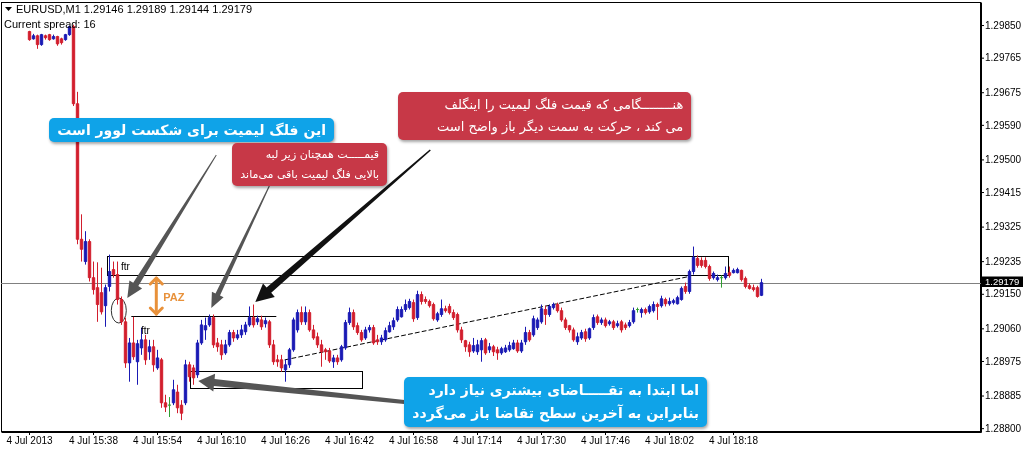 The image size is (1023, 455). I want to click on y-tick-label: 1.29415, so click(1003, 192).